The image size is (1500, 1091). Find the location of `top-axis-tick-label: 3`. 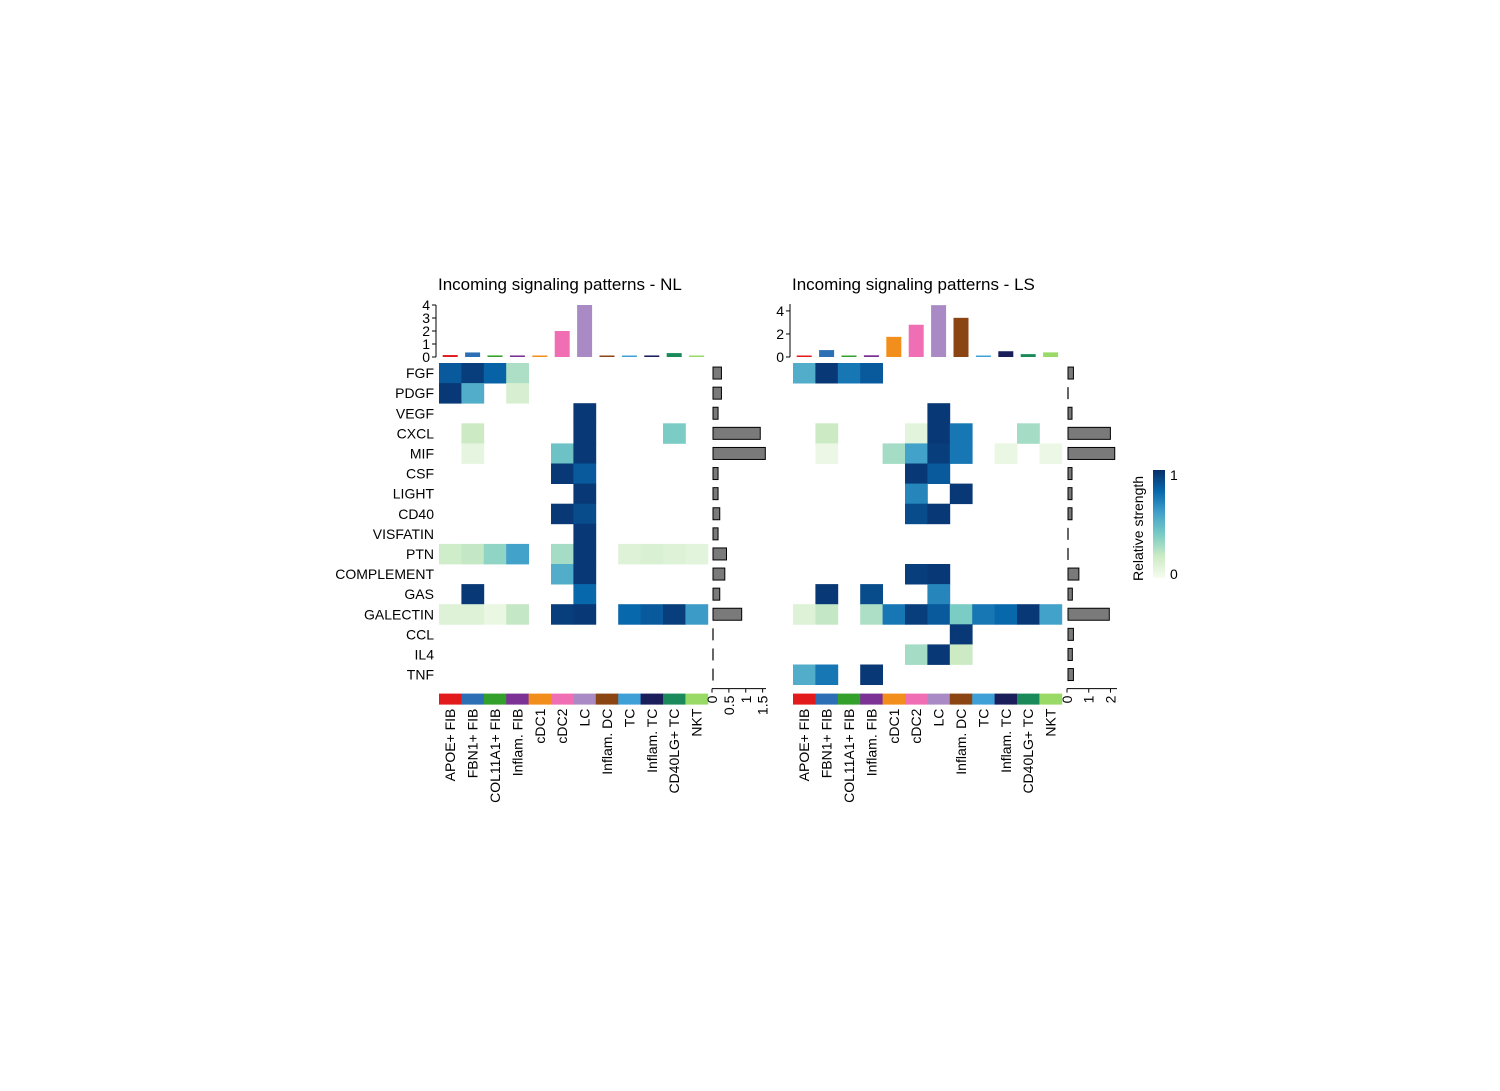

top-axis-tick-label: 3 is located at coordinates (426, 318).